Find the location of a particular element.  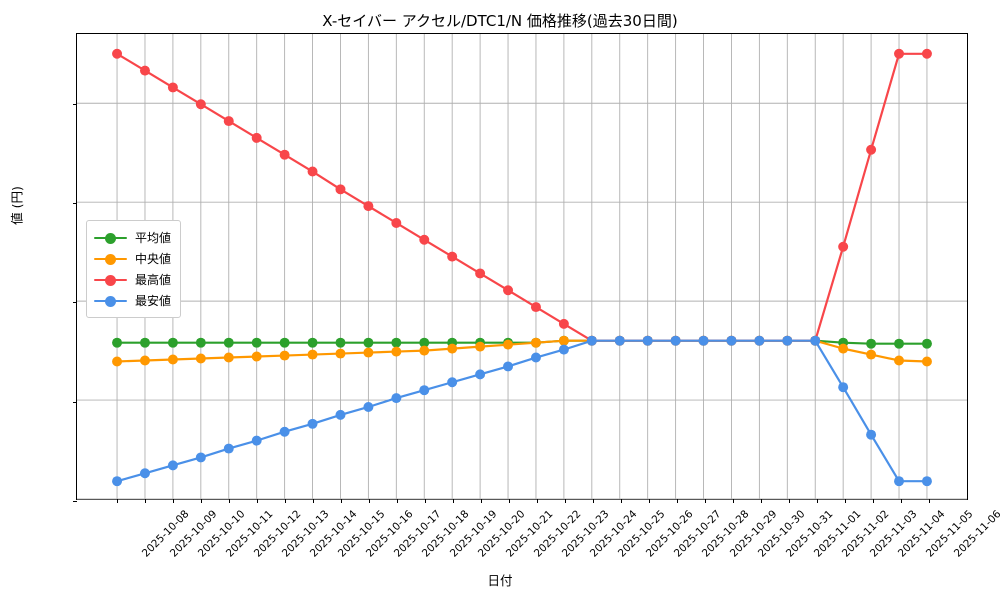

chart-title: X-セイバー アクセル/DTC1/N 価格推移(過去30日間) is located at coordinates (500, 21).